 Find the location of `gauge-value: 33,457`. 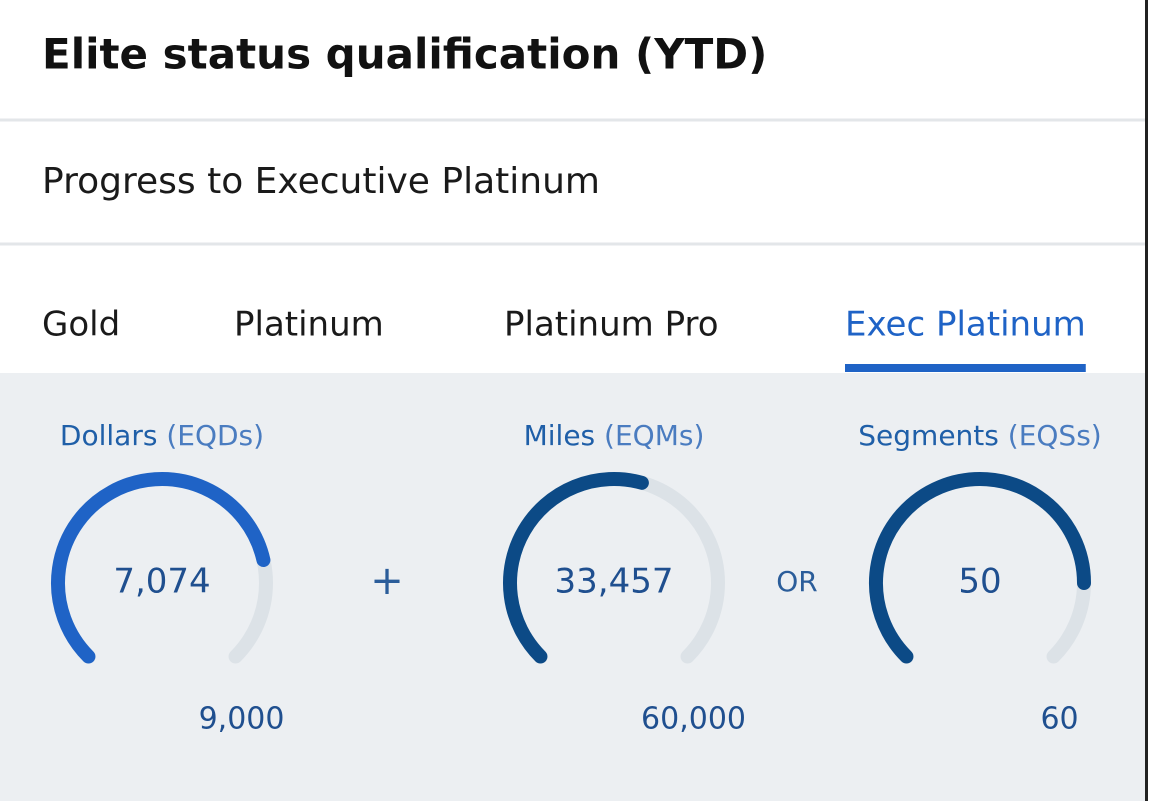

gauge-value: 33,457 is located at coordinates (614, 582).